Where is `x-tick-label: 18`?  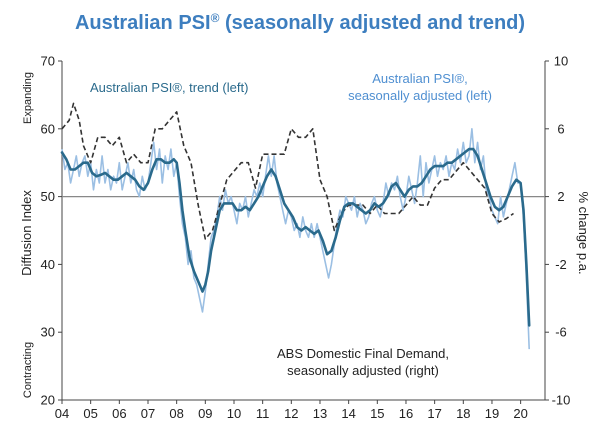
x-tick-label: 18 is located at coordinates (463, 413).